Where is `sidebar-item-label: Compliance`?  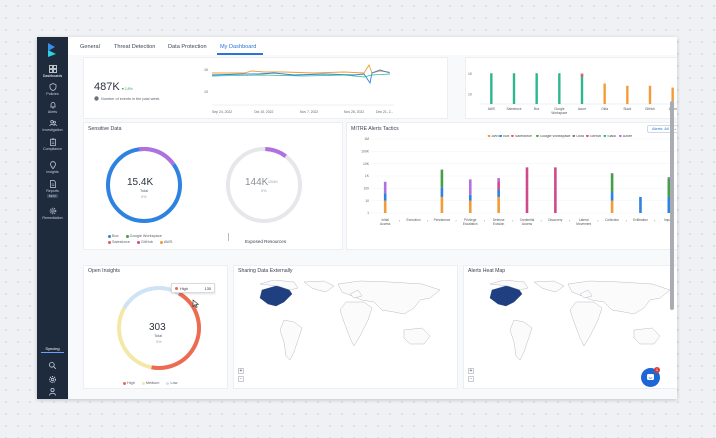
sidebar-item-label: Compliance is located at coordinates (52, 149).